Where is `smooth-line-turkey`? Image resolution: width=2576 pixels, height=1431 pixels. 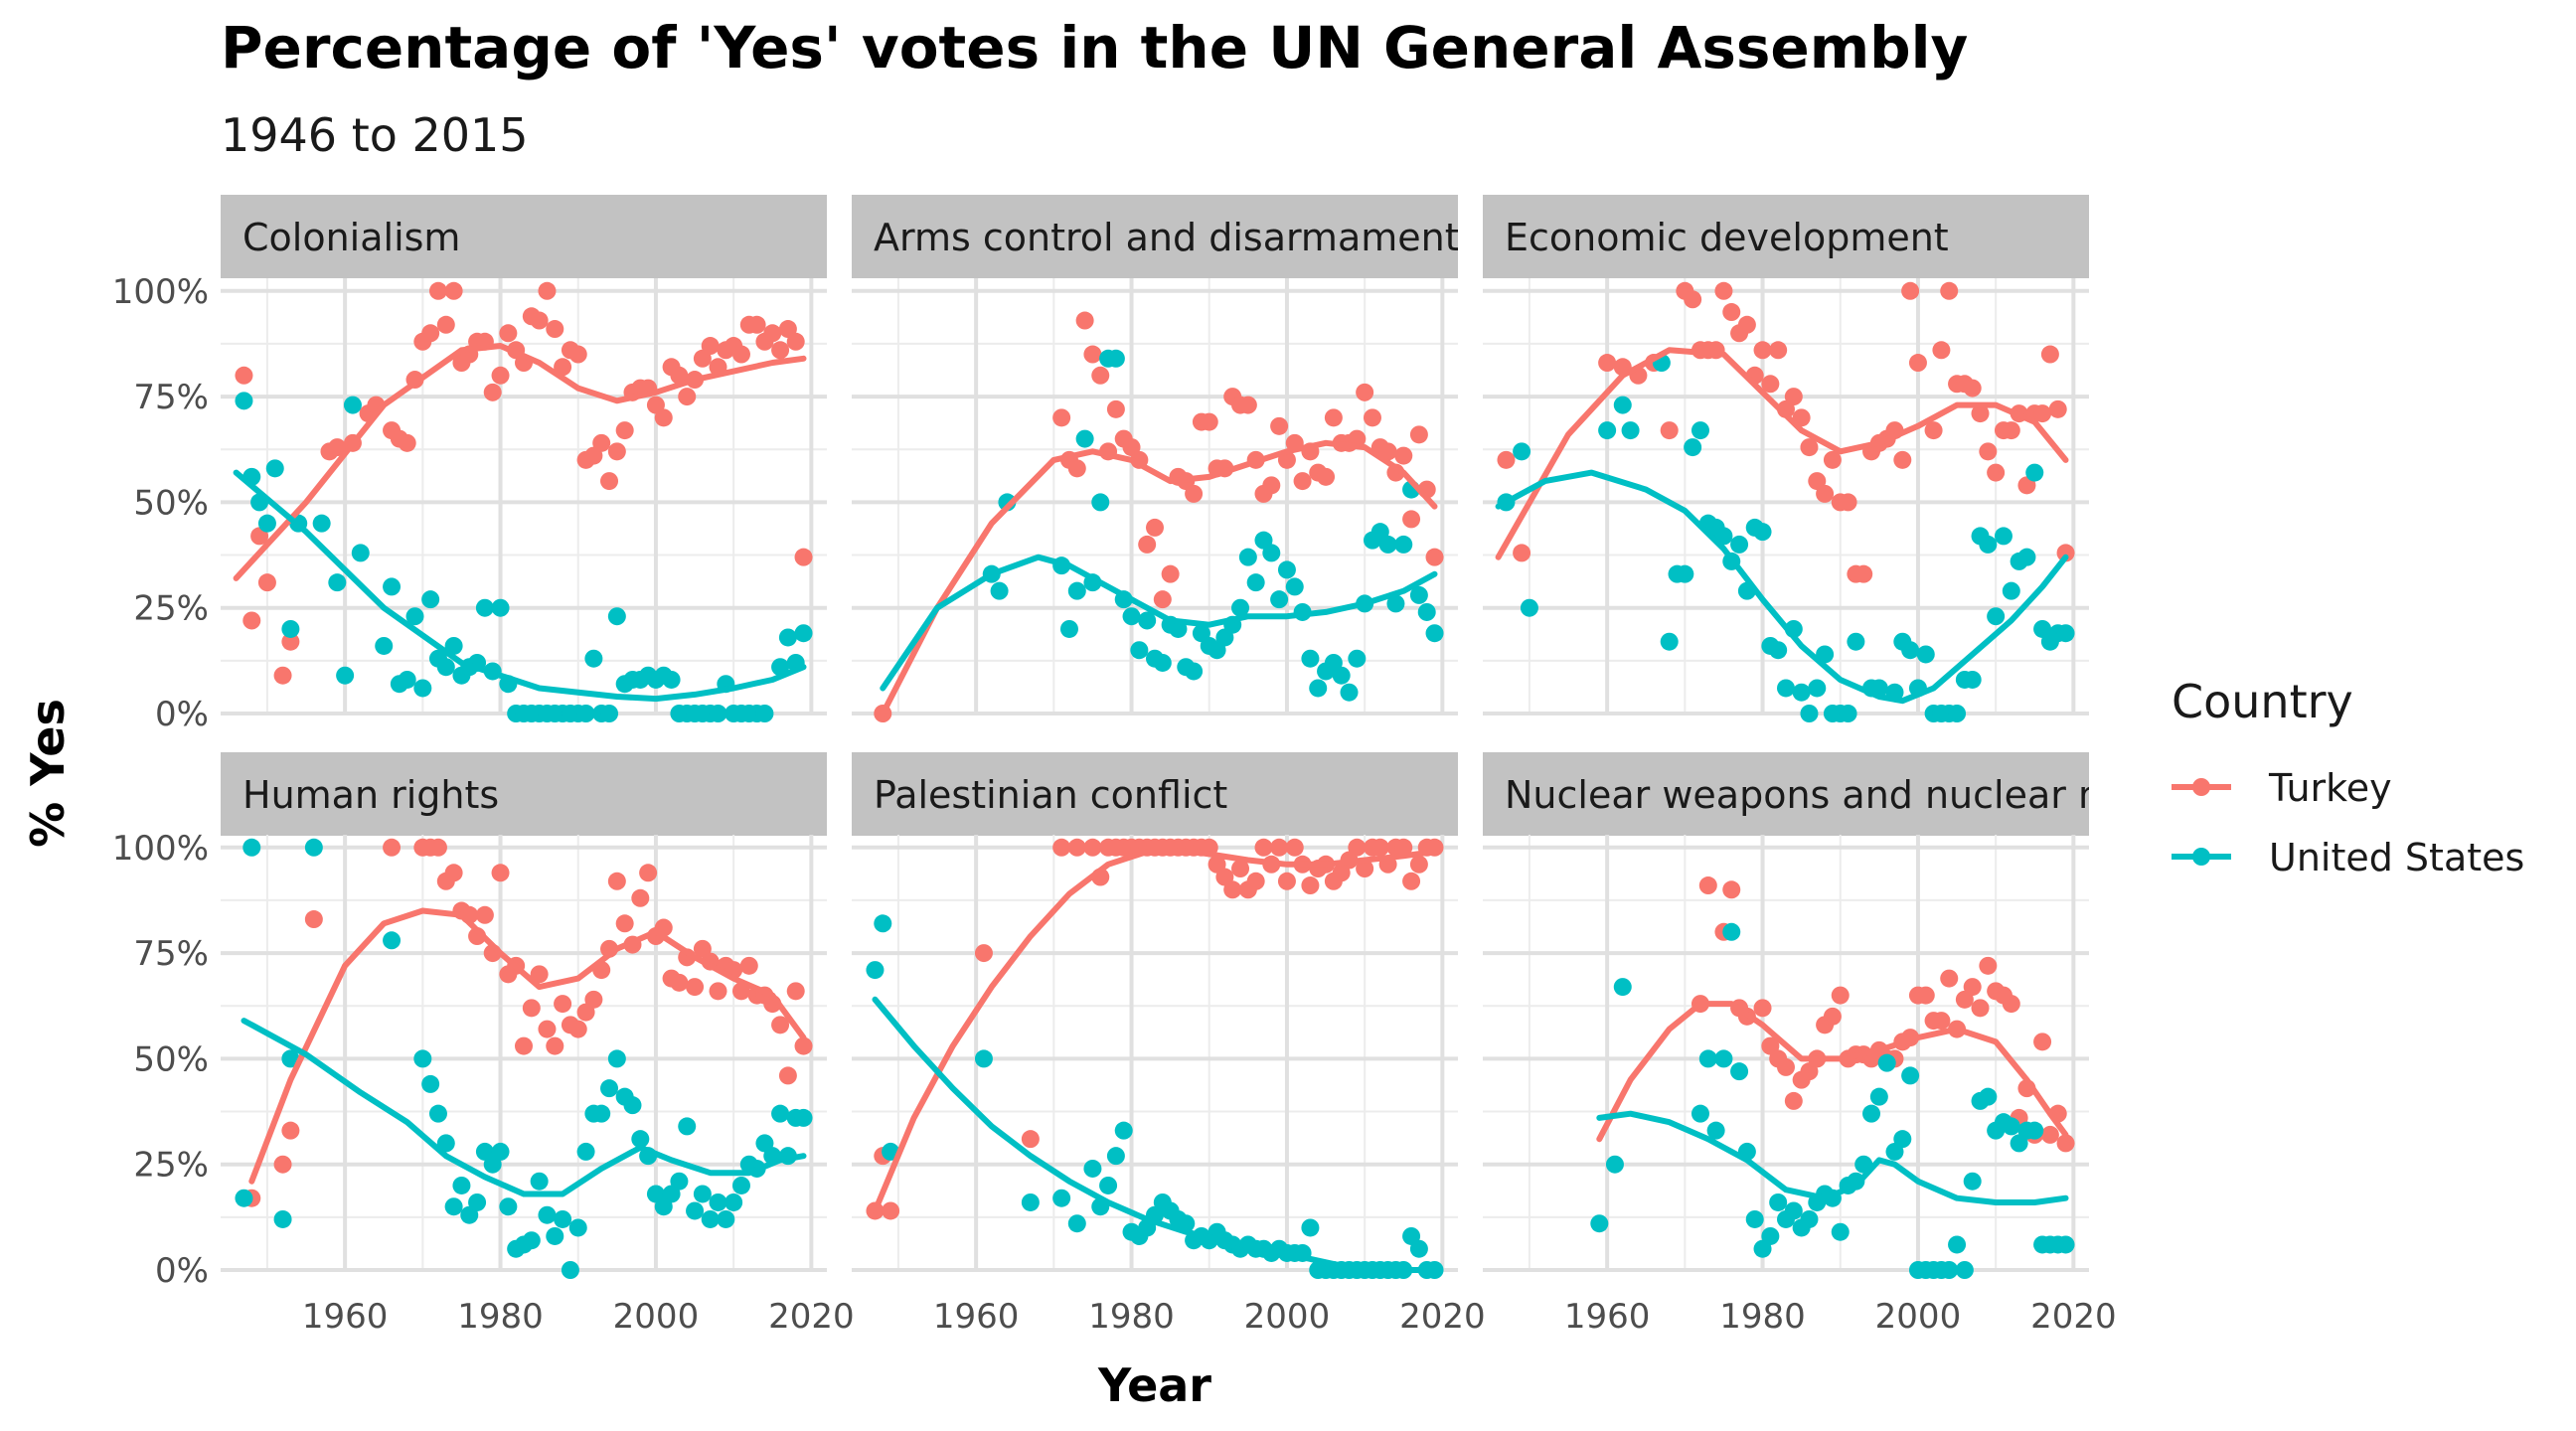 smooth-line-turkey is located at coordinates (1782, 453).